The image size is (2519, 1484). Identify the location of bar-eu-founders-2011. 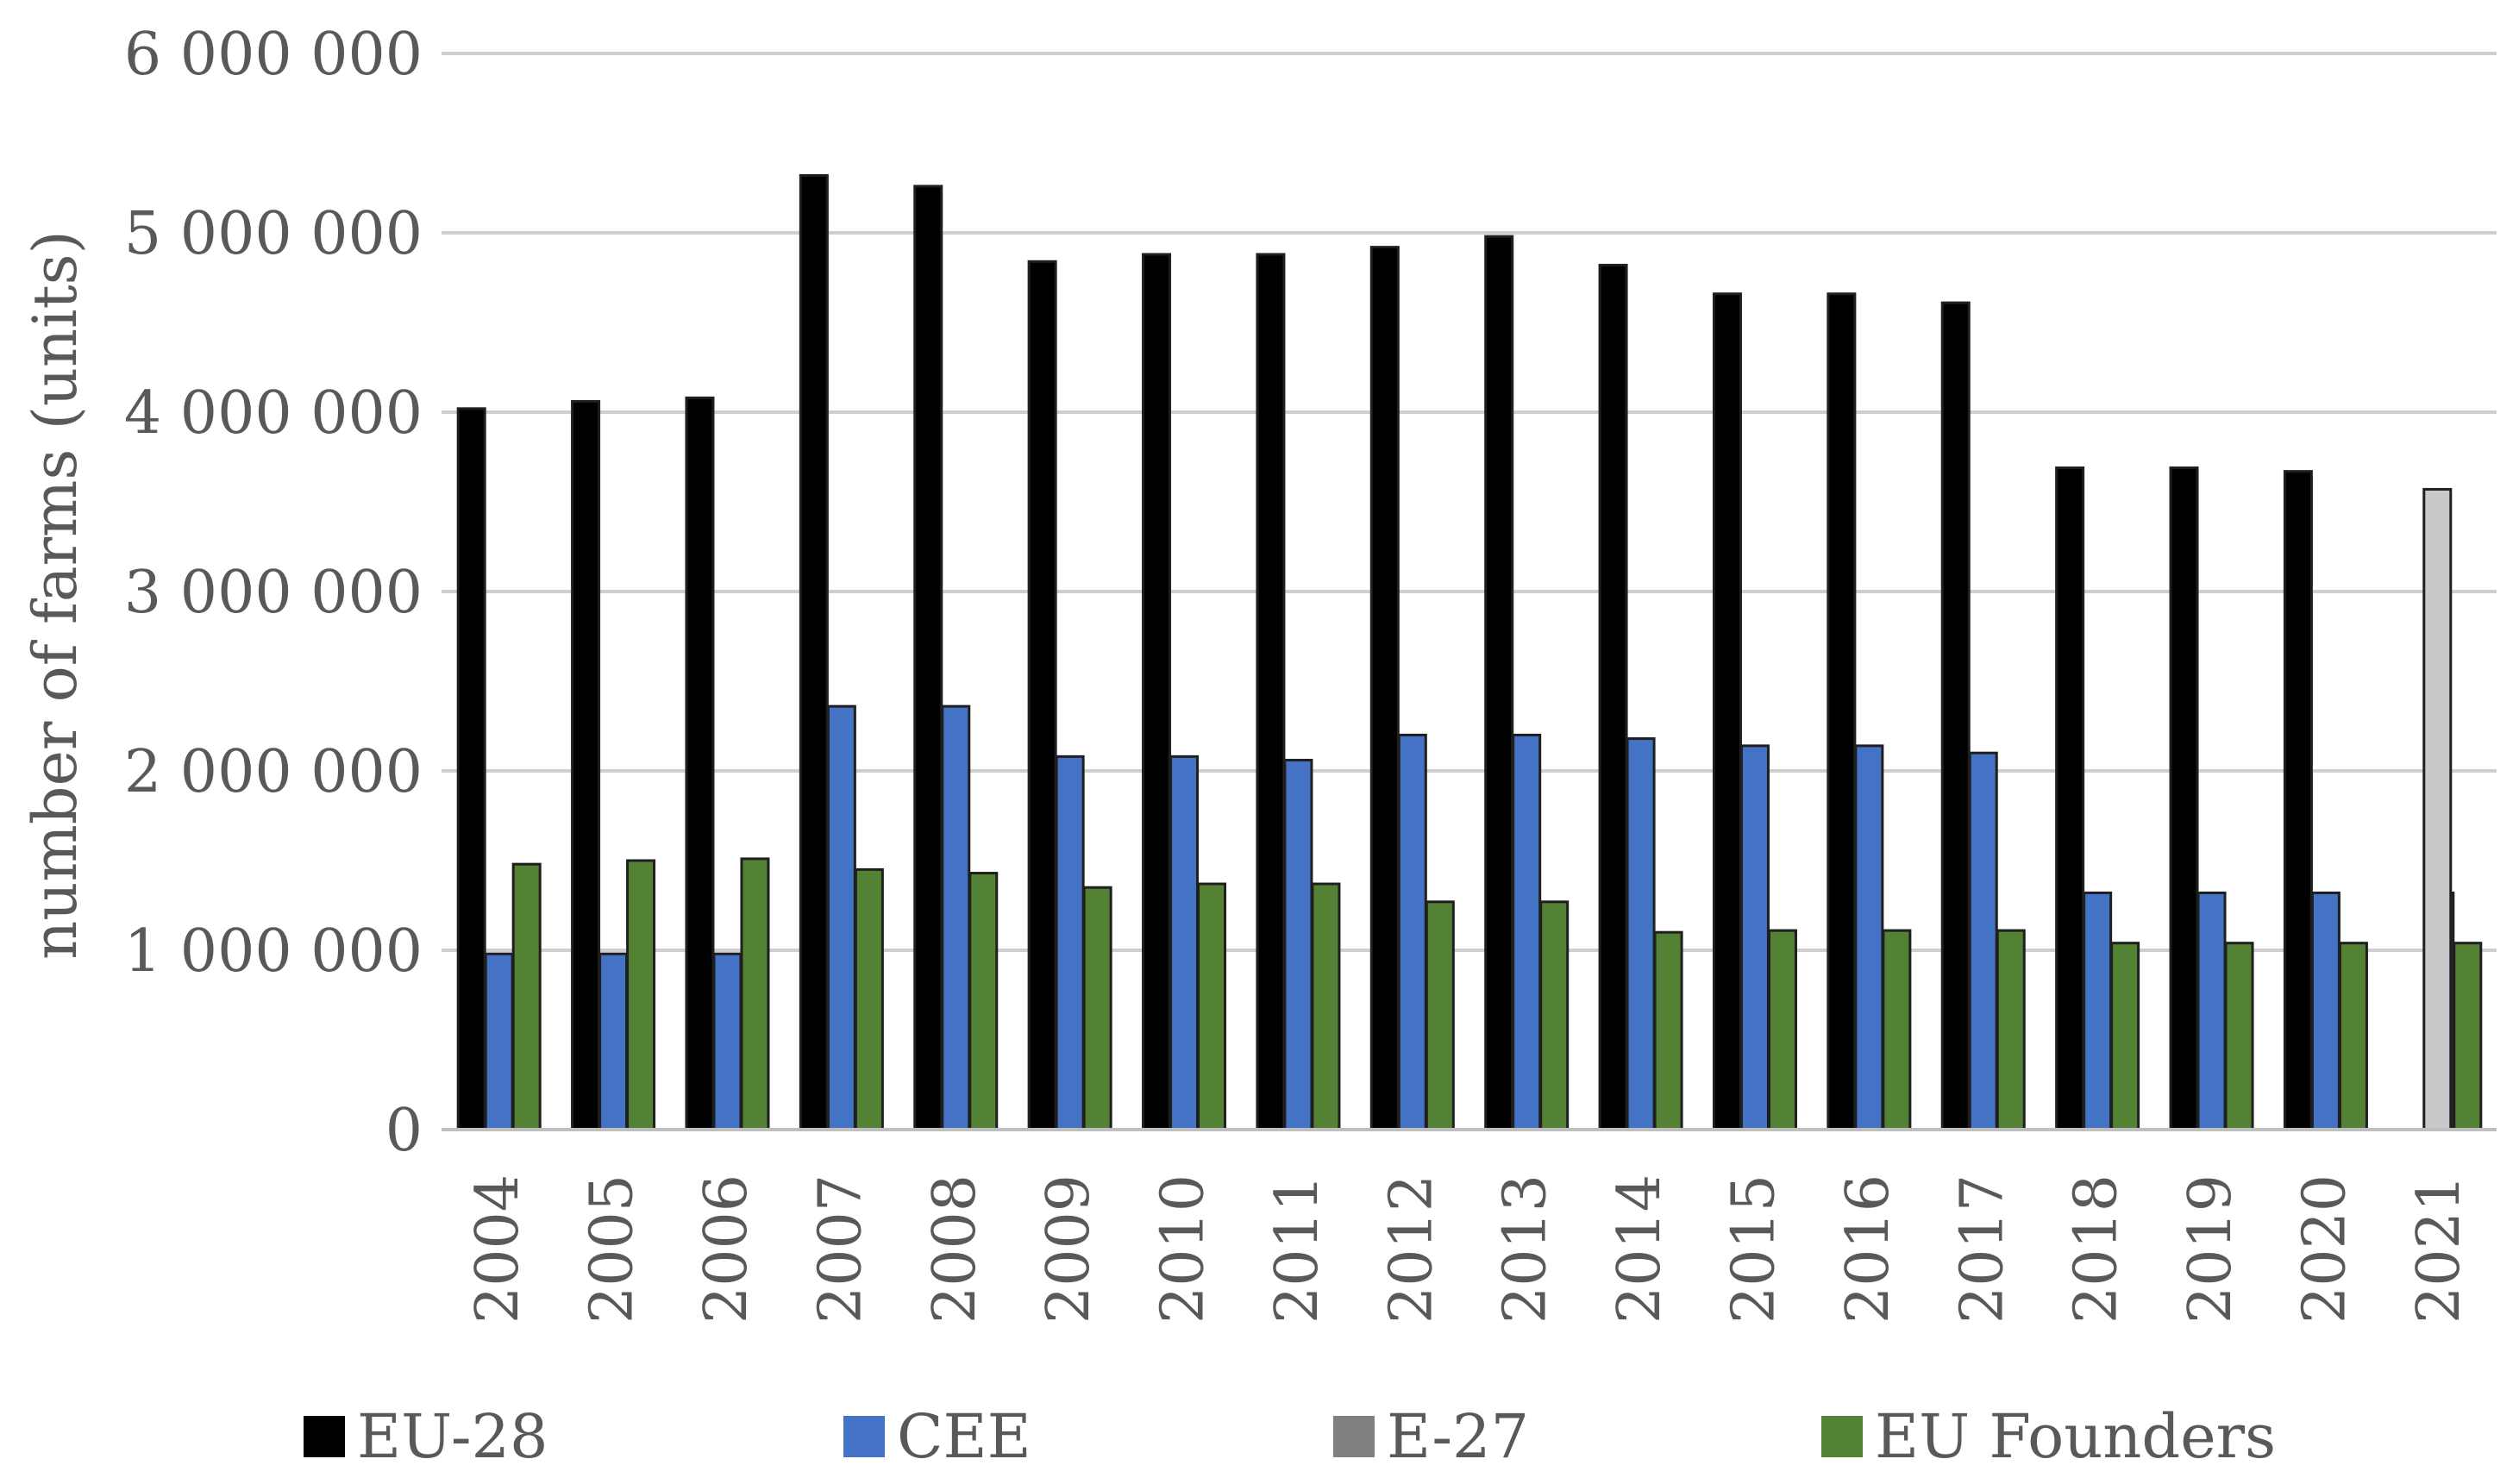
(1326, 1006).